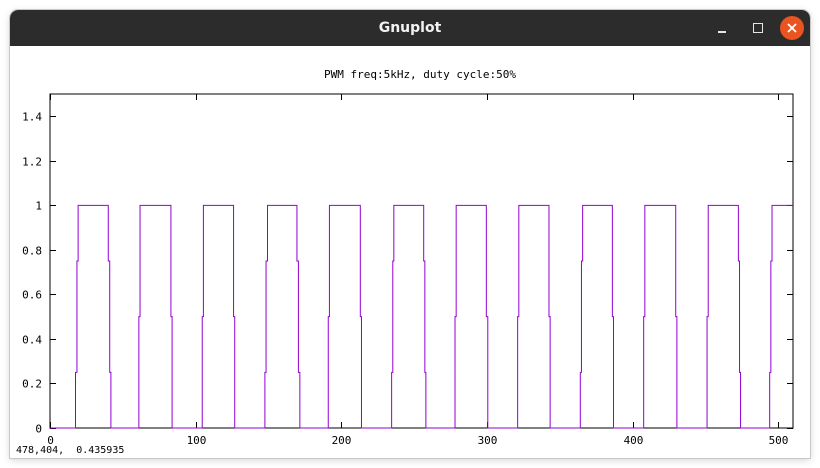 The height and width of the screenshot is (468, 820). I want to click on y-tick-label: 0.4, so click(32, 340).